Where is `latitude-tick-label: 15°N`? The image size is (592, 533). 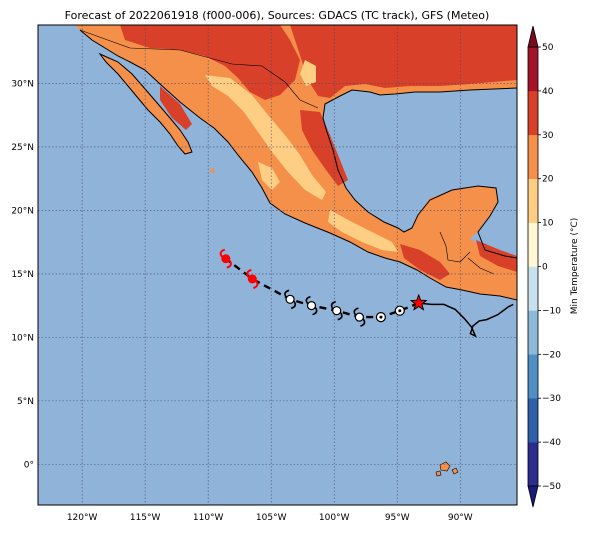 latitude-tick-label: 15°N is located at coordinates (22, 275).